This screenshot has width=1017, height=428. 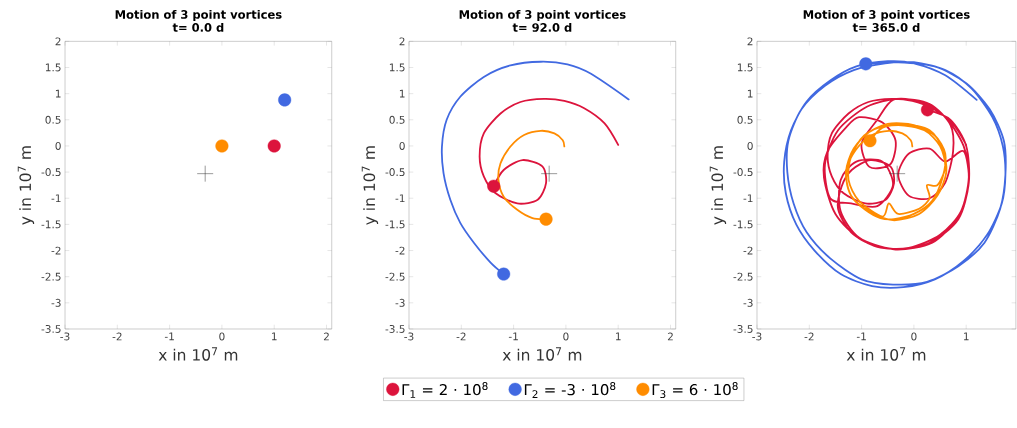 What do you see at coordinates (886, 27) in the screenshot?
I see `chart-subtitle: t= 365.0 d` at bounding box center [886, 27].